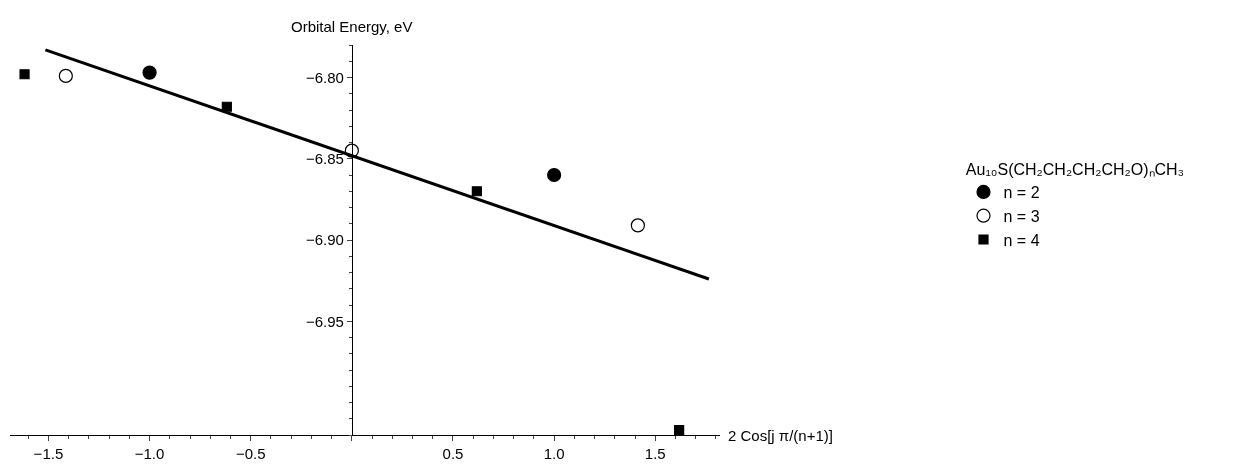 Image resolution: width=1246 pixels, height=472 pixels. I want to click on legend-label: n = 3, so click(1021, 216).